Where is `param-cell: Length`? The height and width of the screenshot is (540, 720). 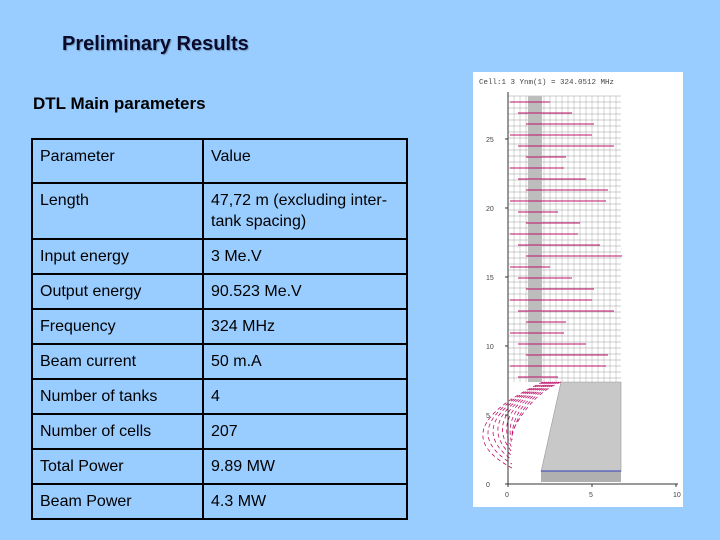 param-cell: Length is located at coordinates (117, 211).